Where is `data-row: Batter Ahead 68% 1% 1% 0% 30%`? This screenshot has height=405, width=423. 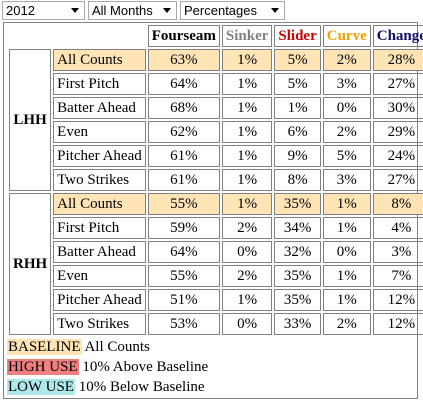
data-row: Batter Ahead 68% 1% 1% 0% 30% is located at coordinates (216, 108).